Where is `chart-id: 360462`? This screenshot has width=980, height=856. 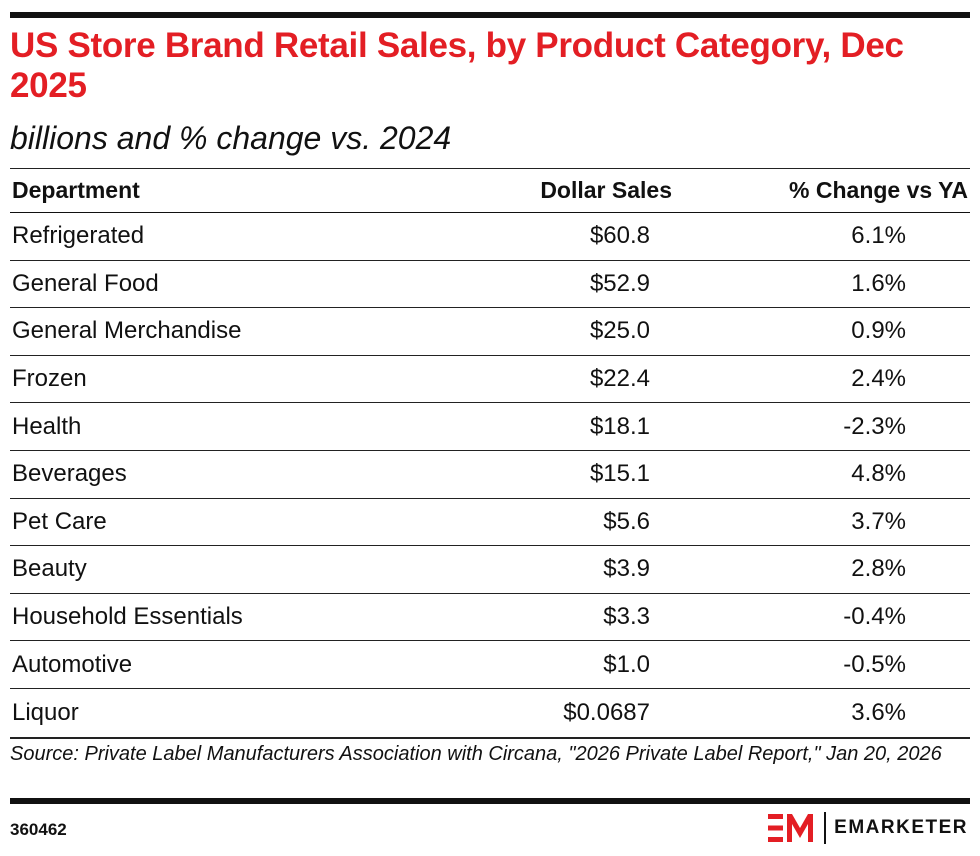
chart-id: 360462 is located at coordinates (38, 829).